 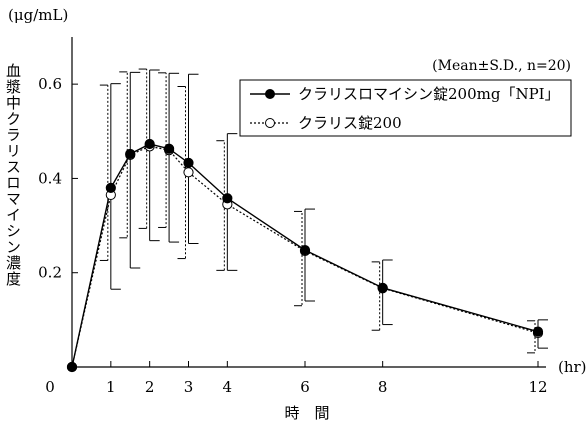 I want to click on y-tick-label: 0.2, so click(x=50, y=273).